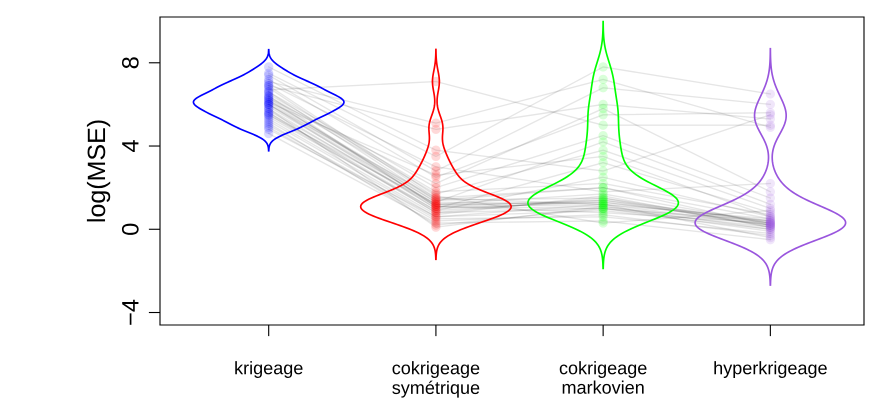 This screenshot has width=874, height=406. Describe the element at coordinates (98, 171) in the screenshot. I see `y-axis-title: log(MSE)` at that location.